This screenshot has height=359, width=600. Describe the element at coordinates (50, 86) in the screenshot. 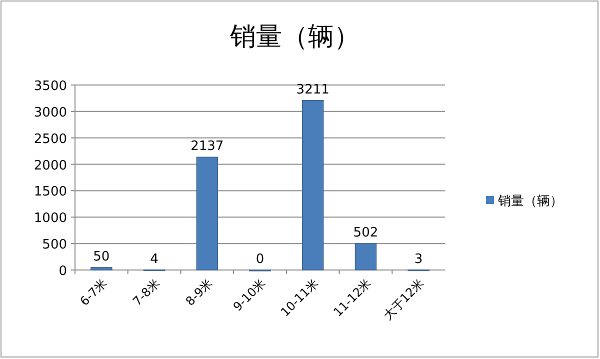

I see `y-tick-label: 3500` at that location.